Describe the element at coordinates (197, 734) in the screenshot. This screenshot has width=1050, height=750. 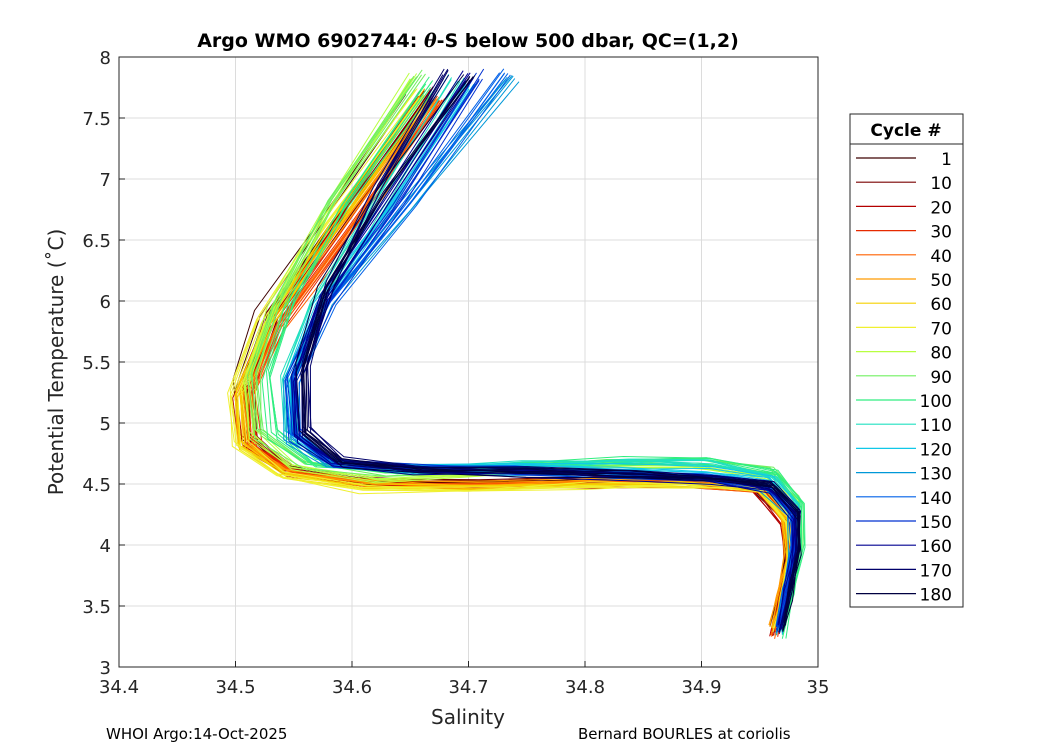
I see `footer-credit-left: WHOI Argo:14-Oct-2025` at that location.